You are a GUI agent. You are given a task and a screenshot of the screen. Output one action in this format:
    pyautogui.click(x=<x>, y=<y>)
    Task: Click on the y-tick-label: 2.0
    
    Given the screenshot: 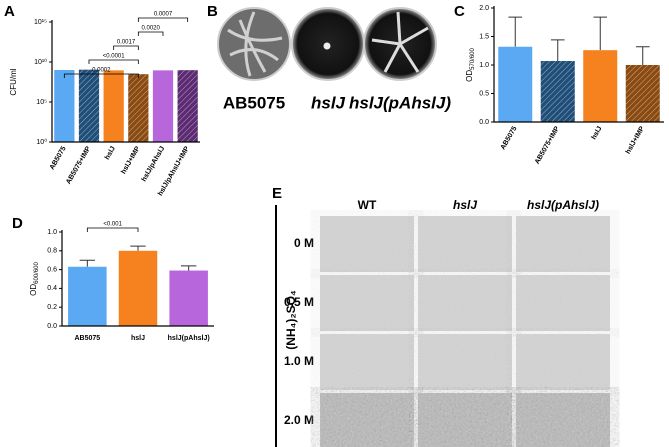 What is the action you would take?
    pyautogui.click(x=484, y=8)
    